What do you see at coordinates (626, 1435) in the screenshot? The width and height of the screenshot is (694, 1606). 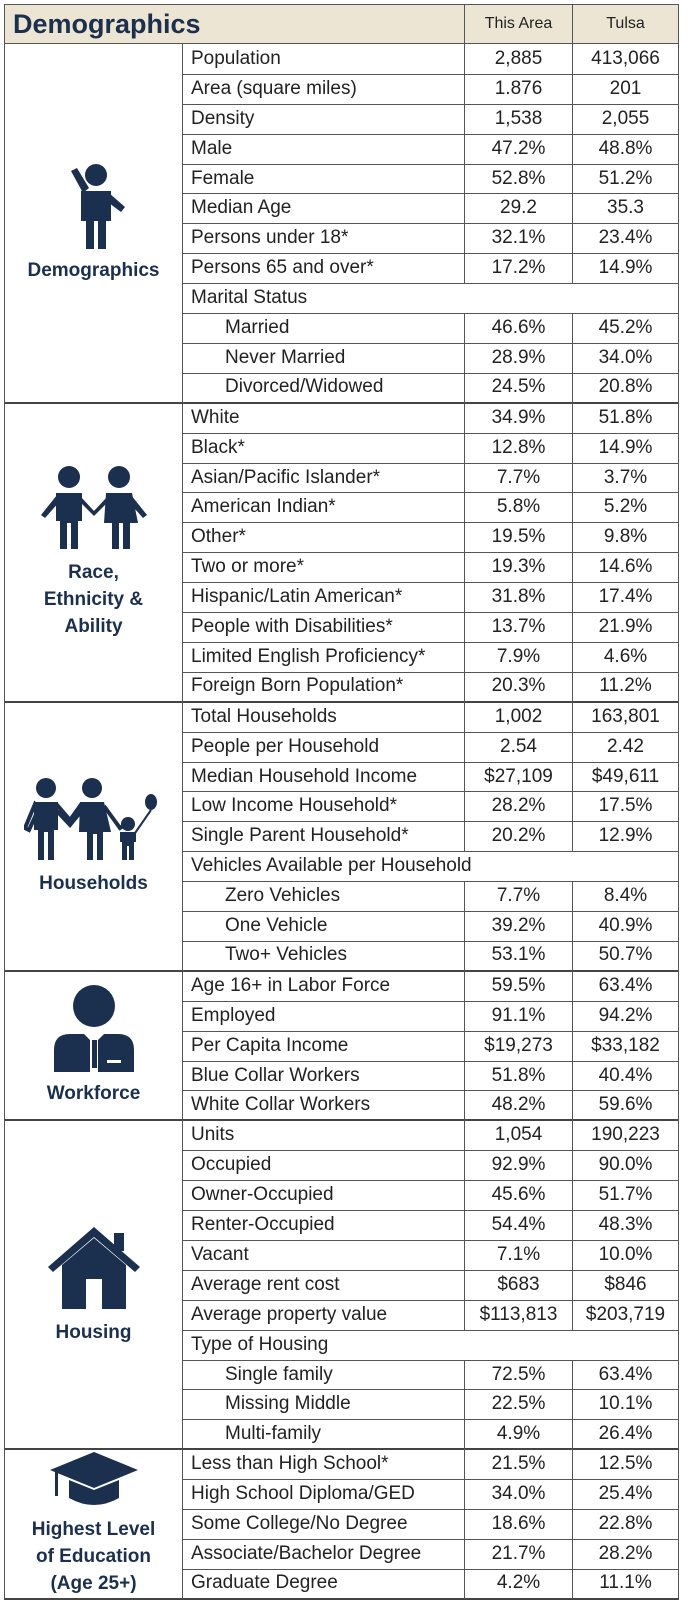 I see `tulsa-value: 26.4%` at bounding box center [626, 1435].